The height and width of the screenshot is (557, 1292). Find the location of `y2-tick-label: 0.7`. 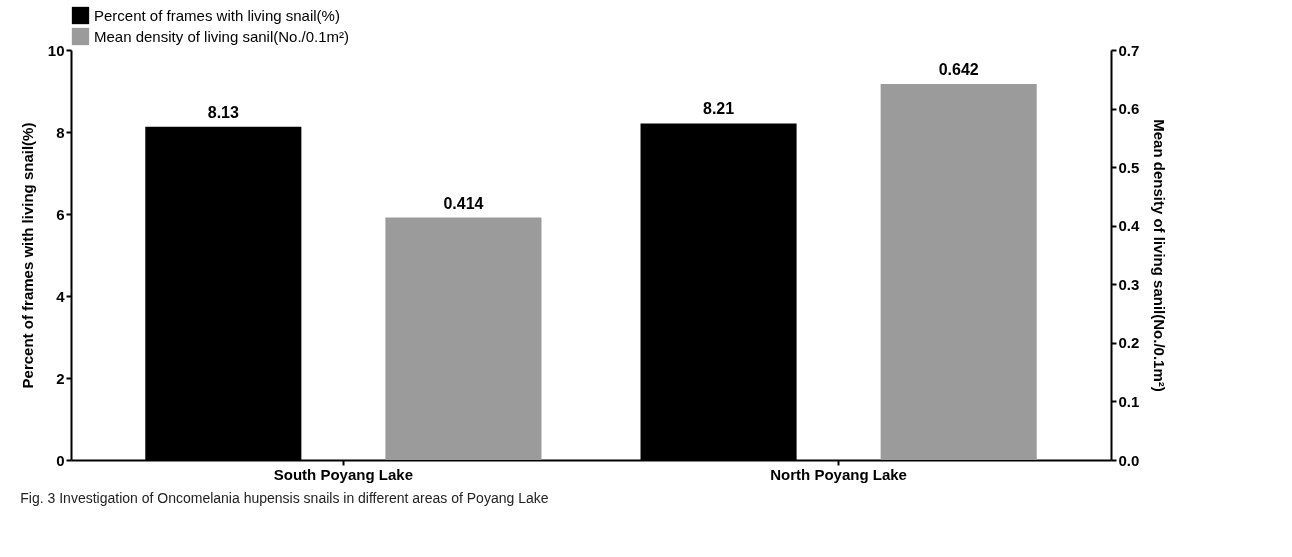

y2-tick-label: 0.7 is located at coordinates (1129, 50).